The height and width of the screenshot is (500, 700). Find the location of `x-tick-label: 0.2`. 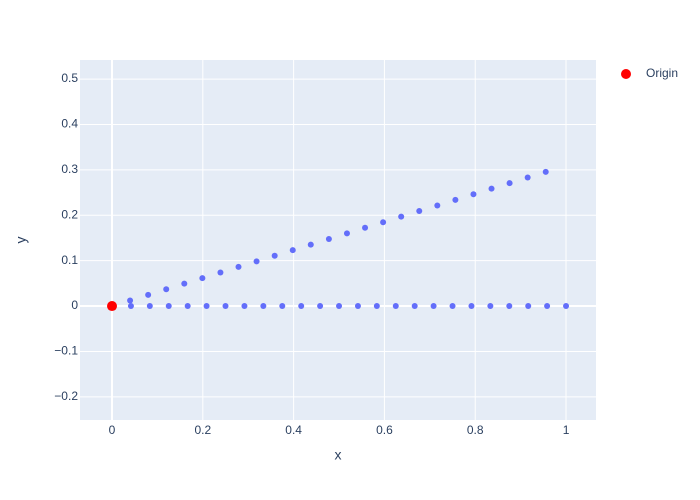

x-tick-label: 0.2 is located at coordinates (202, 430).